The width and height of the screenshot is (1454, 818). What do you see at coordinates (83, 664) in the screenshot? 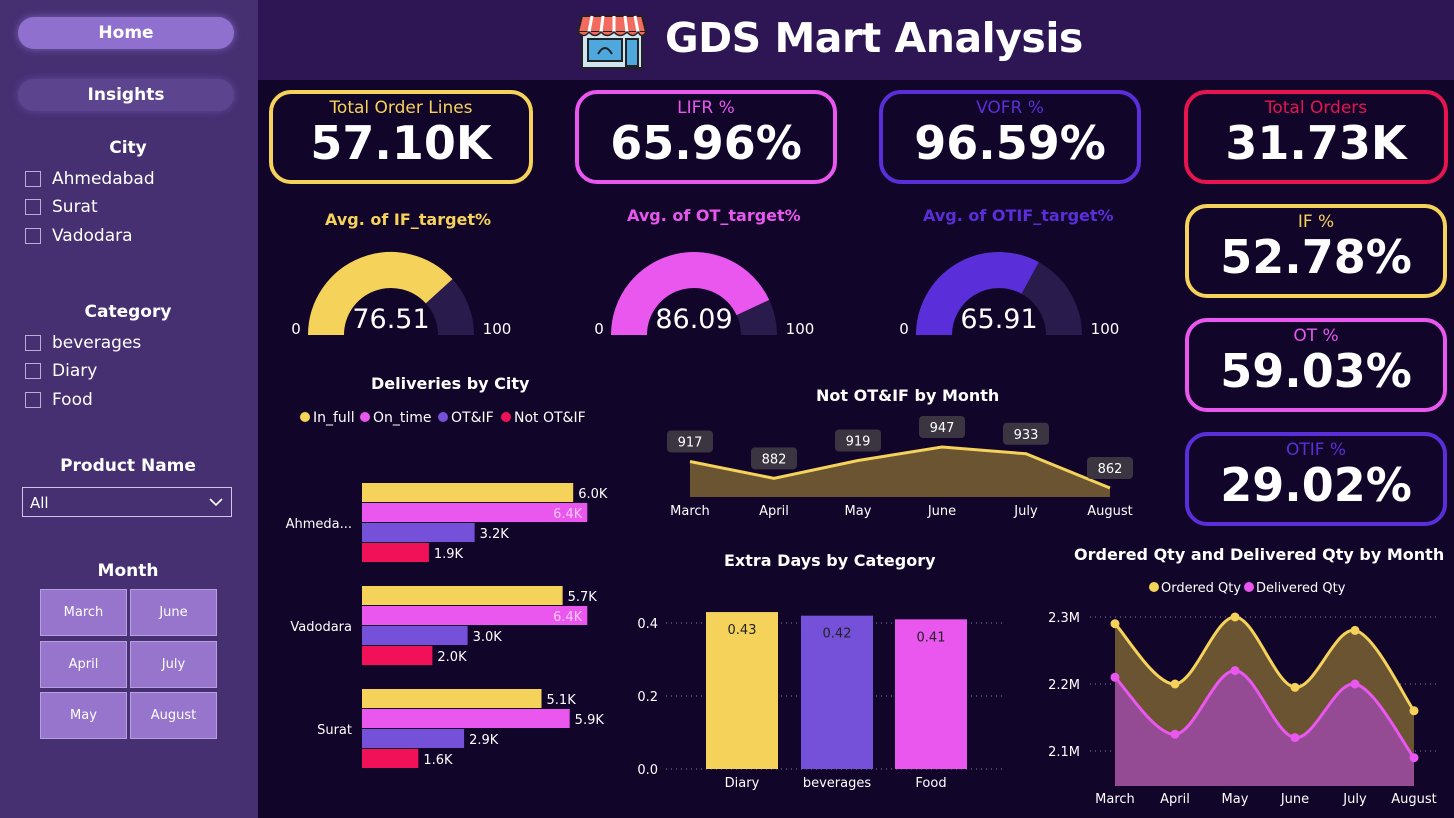
I see `month-button-april: April` at bounding box center [83, 664].